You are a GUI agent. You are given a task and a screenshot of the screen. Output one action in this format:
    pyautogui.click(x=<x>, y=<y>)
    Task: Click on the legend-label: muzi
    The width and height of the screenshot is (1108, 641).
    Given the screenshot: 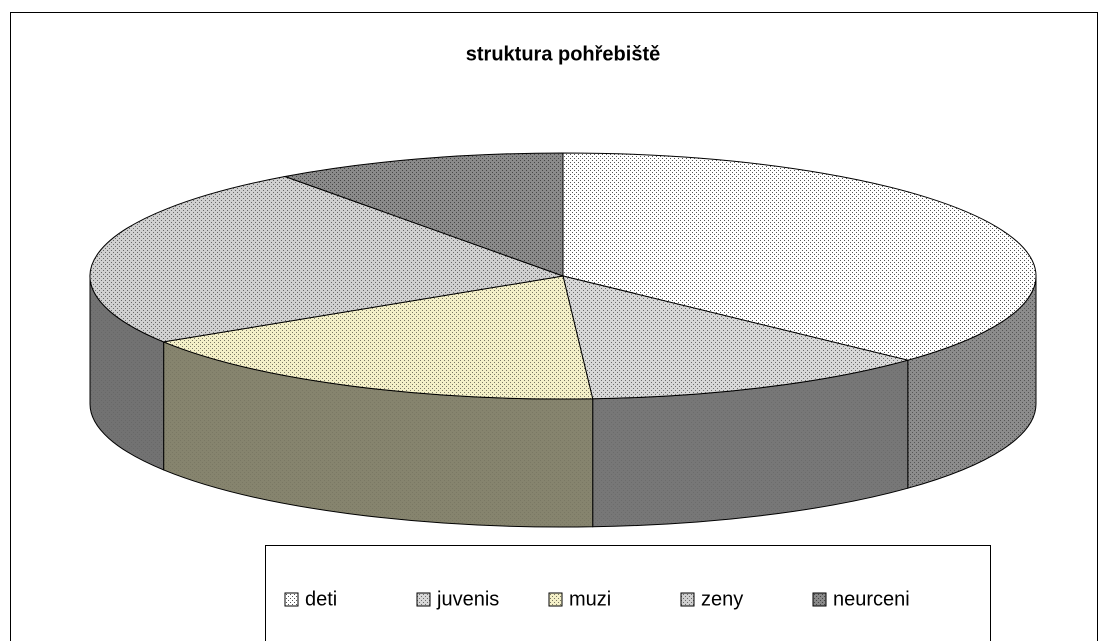 What is the action you would take?
    pyautogui.click(x=590, y=599)
    